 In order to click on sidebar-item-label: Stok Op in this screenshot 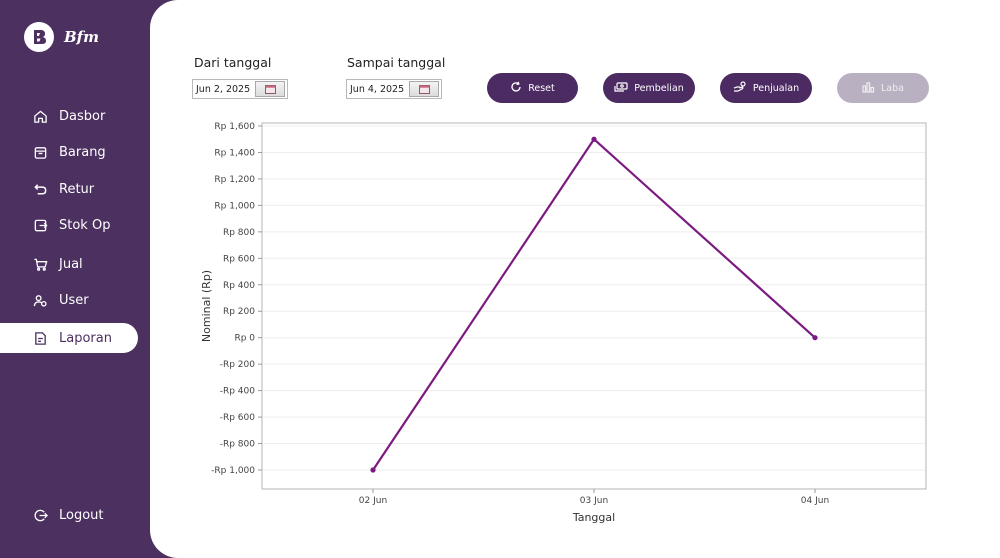, I will do `click(85, 225)`.